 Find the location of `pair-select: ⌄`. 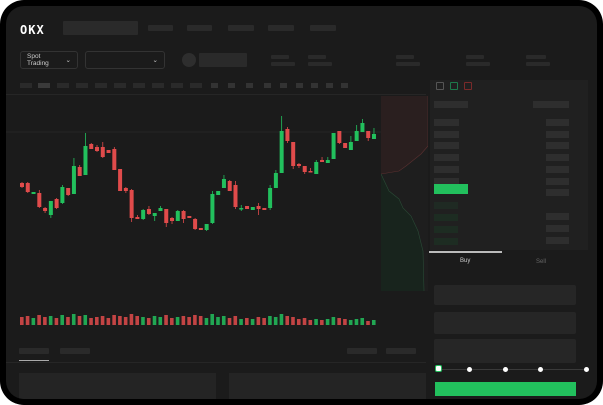

pair-select: ⌄ is located at coordinates (125, 60).